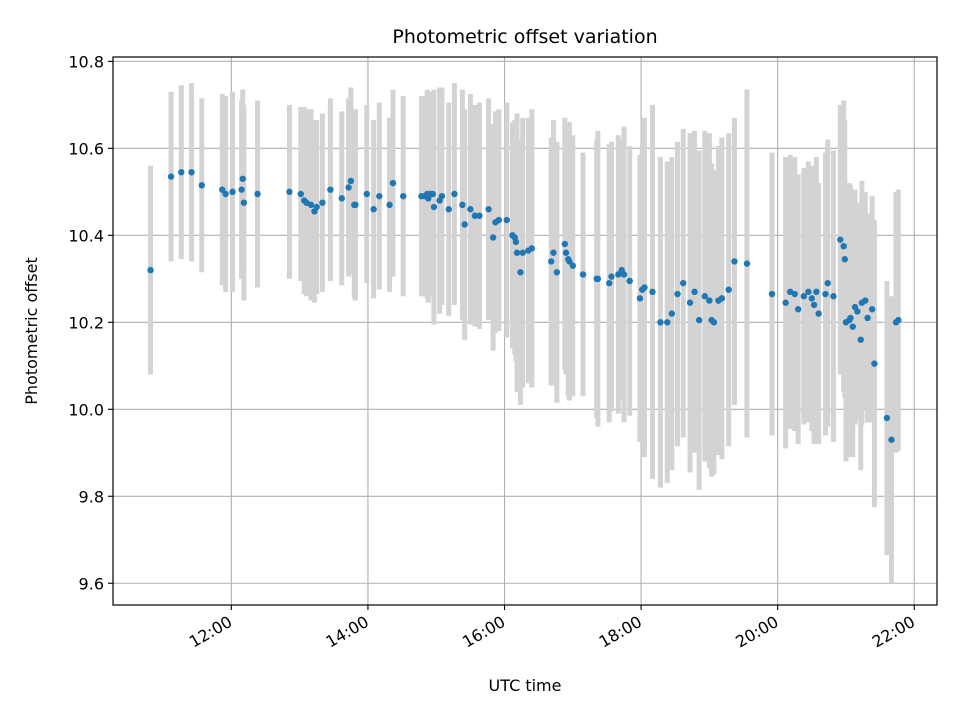 Image resolution: width=960 pixels, height=720 pixels. I want to click on y-tick-label: 9.6, so click(91, 583).